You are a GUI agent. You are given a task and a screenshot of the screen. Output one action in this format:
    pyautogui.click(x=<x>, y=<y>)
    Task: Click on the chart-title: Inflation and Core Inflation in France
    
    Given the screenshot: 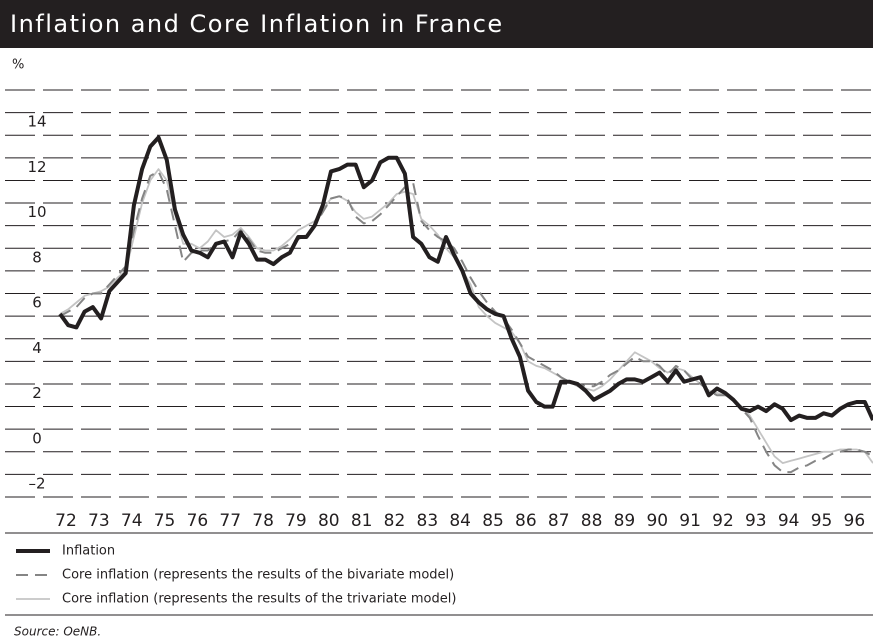 What is the action you would take?
    pyautogui.click(x=257, y=24)
    